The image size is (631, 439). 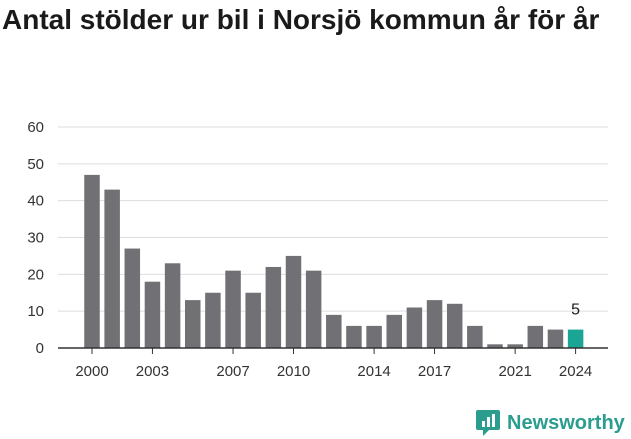 What do you see at coordinates (91, 371) in the screenshot?
I see `x-tick-label: 2000` at bounding box center [91, 371].